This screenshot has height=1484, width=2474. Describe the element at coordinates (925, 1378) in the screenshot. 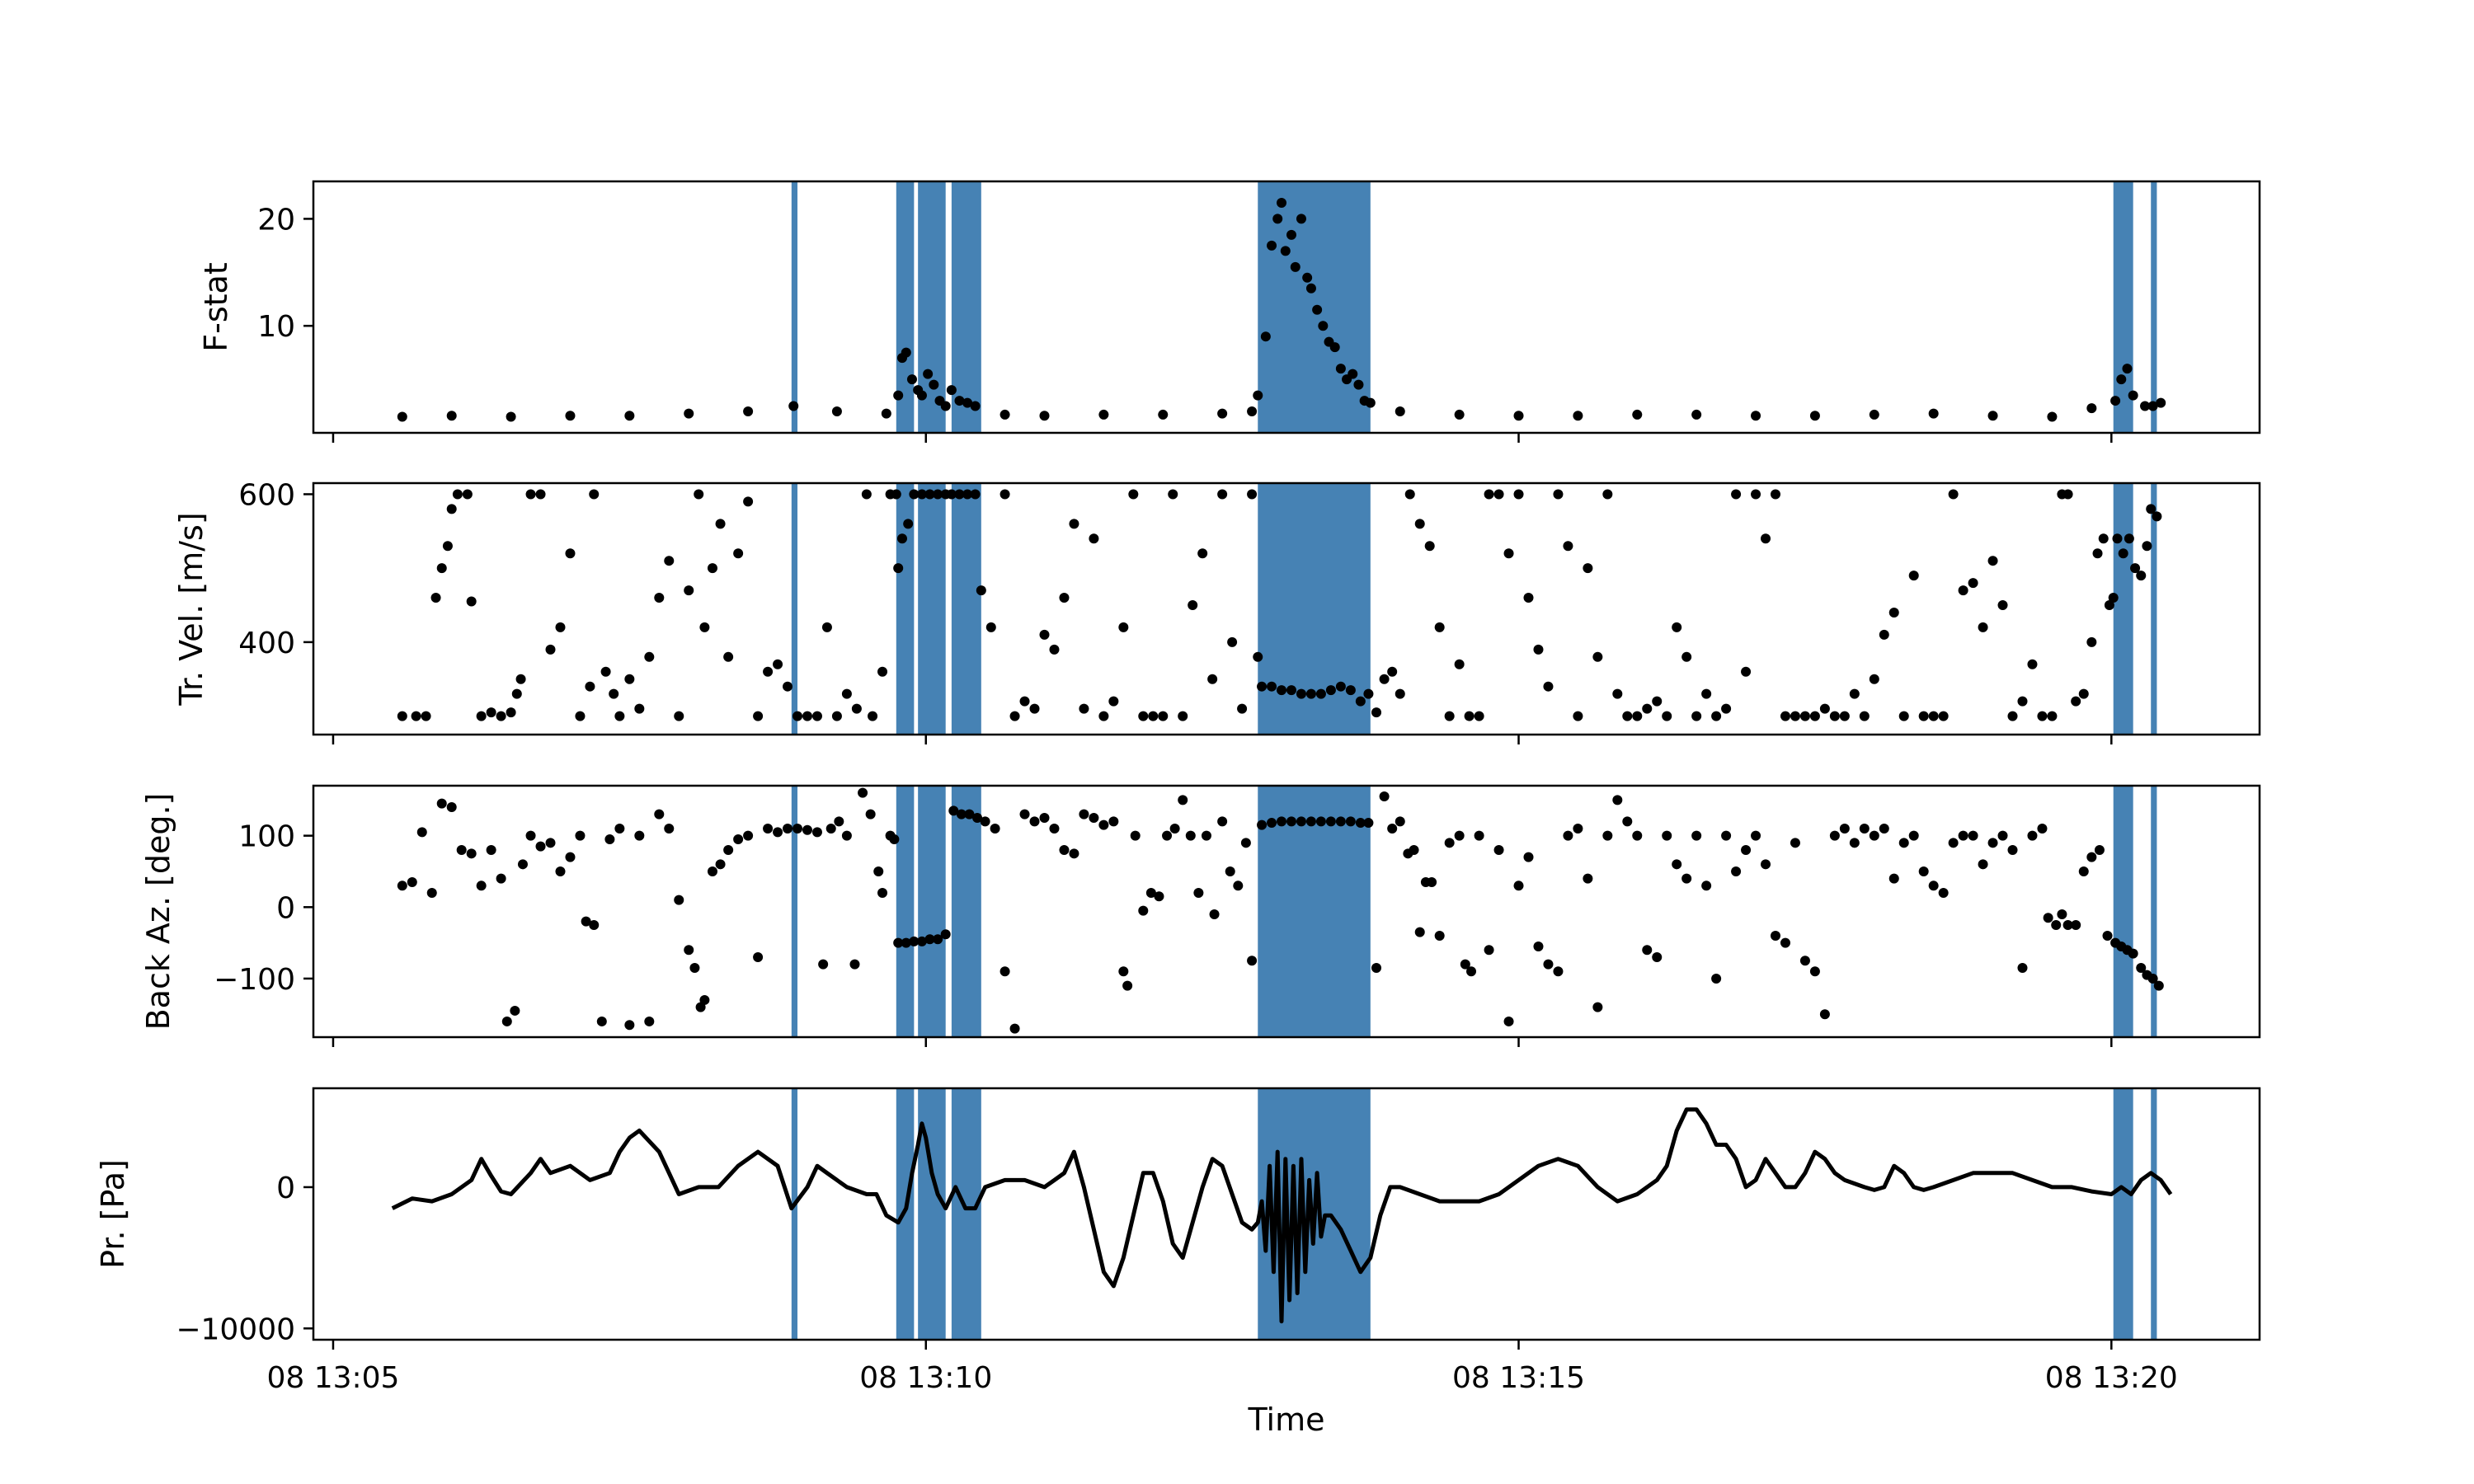

I see `x-tick-label: 08 13:10` at that location.